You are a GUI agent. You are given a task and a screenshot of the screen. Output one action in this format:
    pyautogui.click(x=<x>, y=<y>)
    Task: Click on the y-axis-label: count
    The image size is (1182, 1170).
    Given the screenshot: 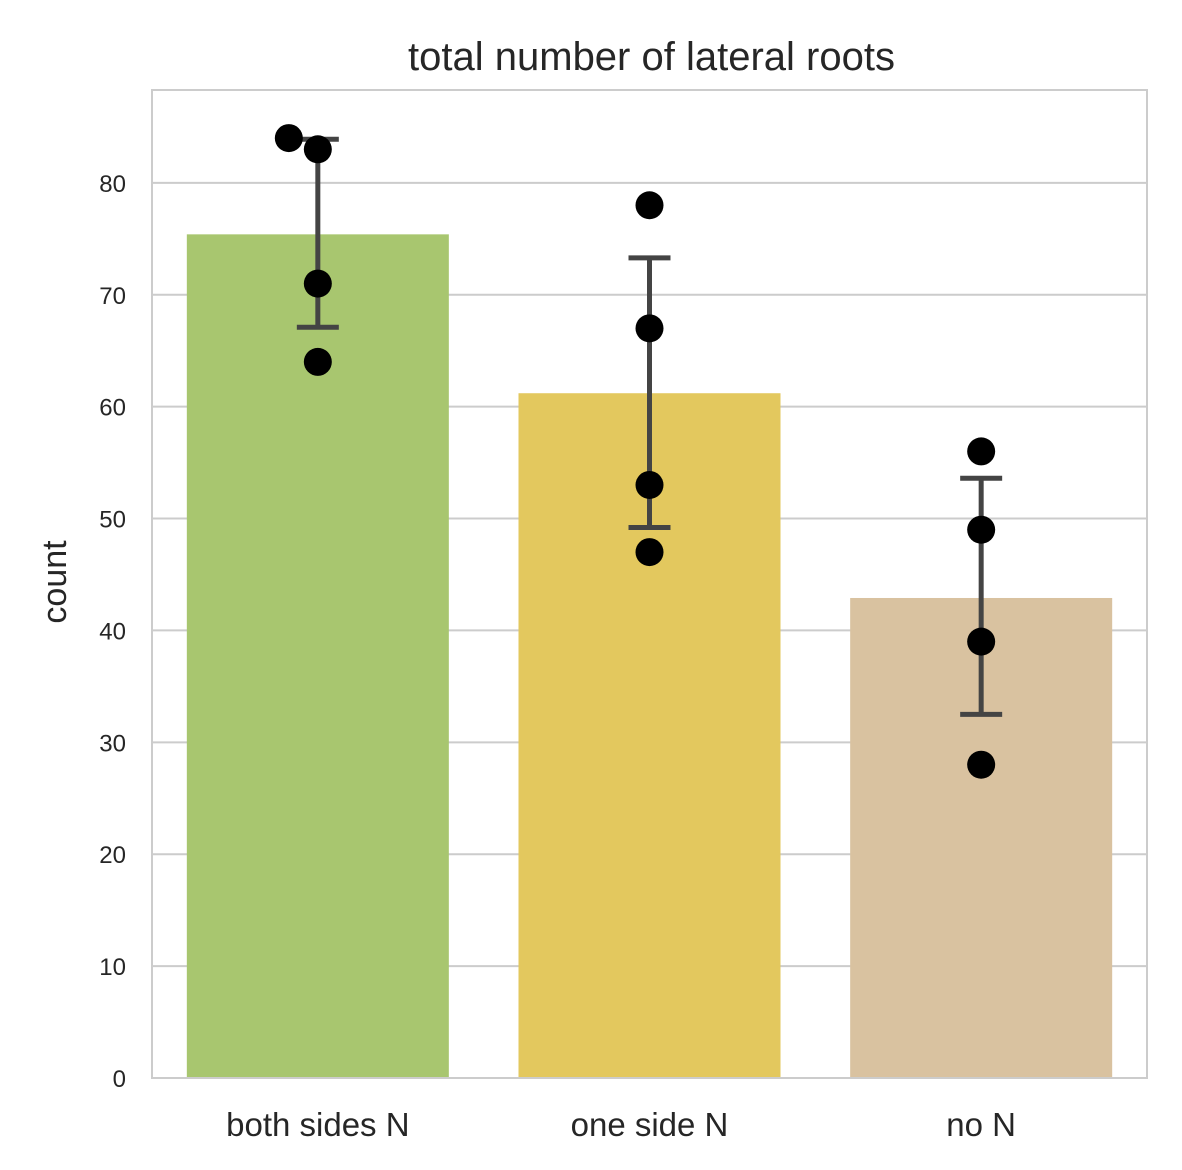 What is the action you would take?
    pyautogui.click(x=55, y=582)
    